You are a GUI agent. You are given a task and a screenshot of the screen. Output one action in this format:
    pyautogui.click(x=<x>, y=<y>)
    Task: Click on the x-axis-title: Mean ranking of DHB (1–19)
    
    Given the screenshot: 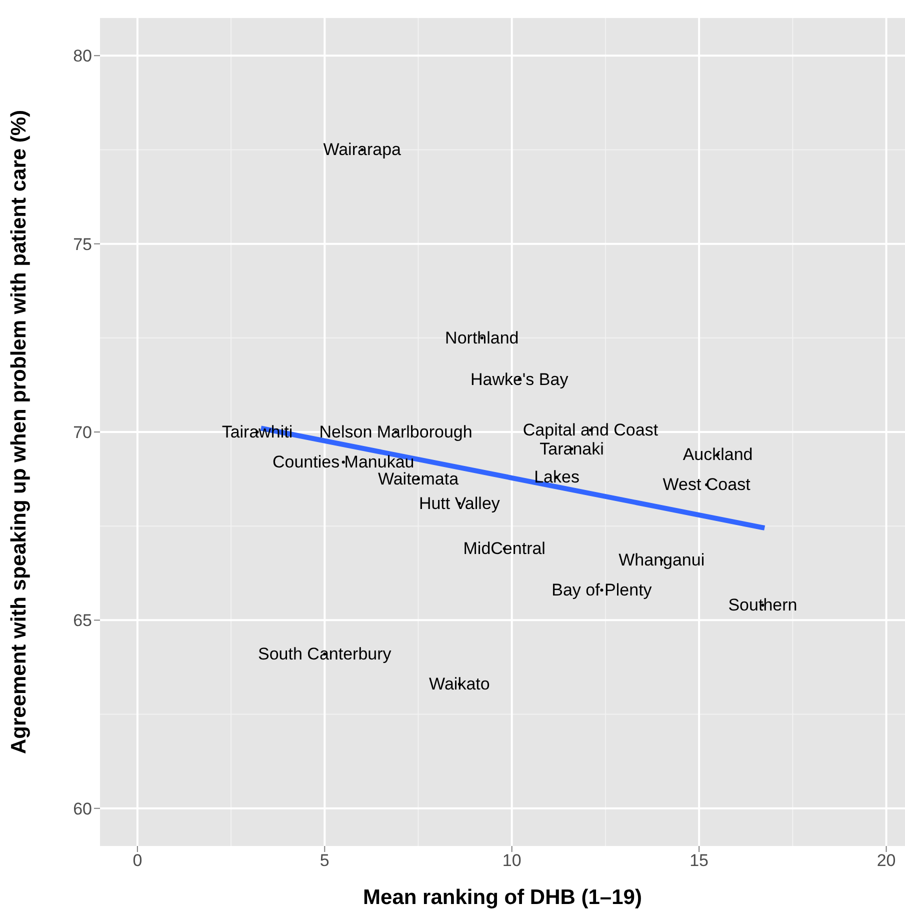 What is the action you would take?
    pyautogui.click(x=502, y=897)
    